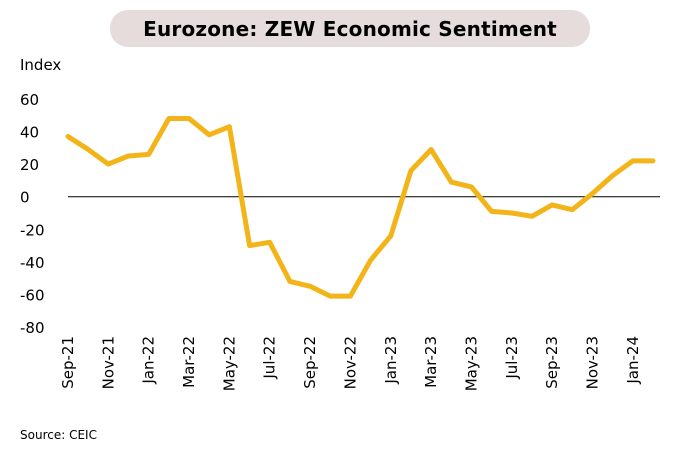 Image resolution: width=688 pixels, height=458 pixels. What do you see at coordinates (633, 360) in the screenshot?
I see `x-tick-label: Jan-24` at bounding box center [633, 360].